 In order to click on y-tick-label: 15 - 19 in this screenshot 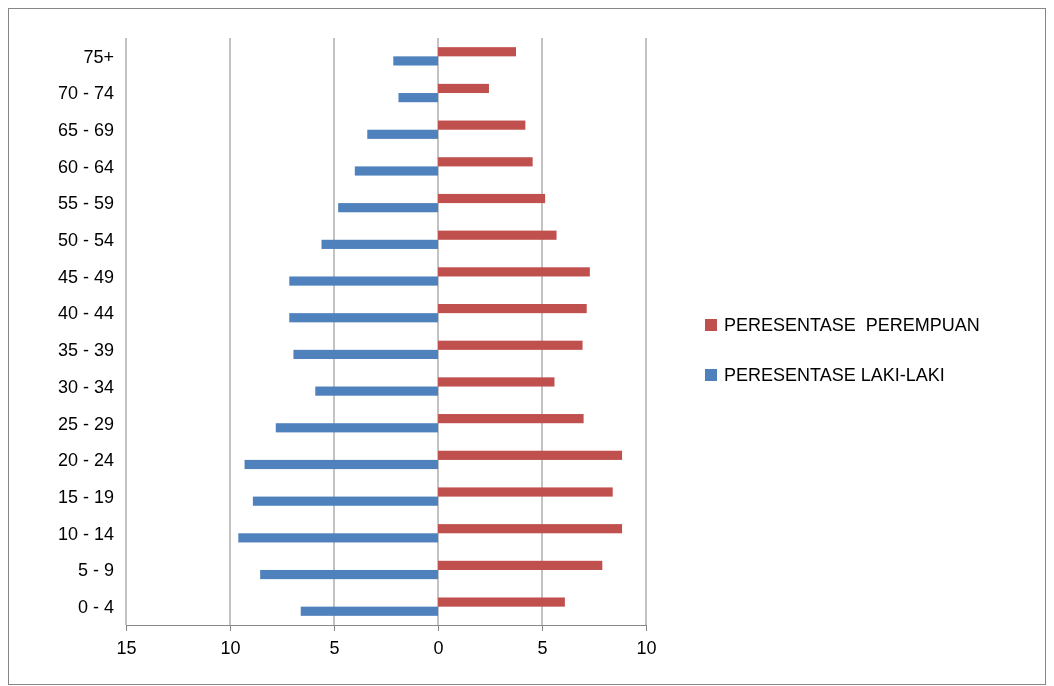, I will do `click(85, 496)`.